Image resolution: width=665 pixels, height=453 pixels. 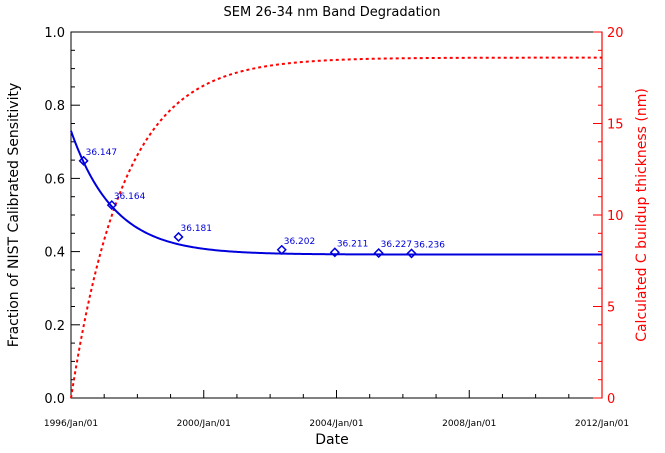 I want to click on x-tick-label-2: 2004/Jan/01, so click(x=336, y=424).